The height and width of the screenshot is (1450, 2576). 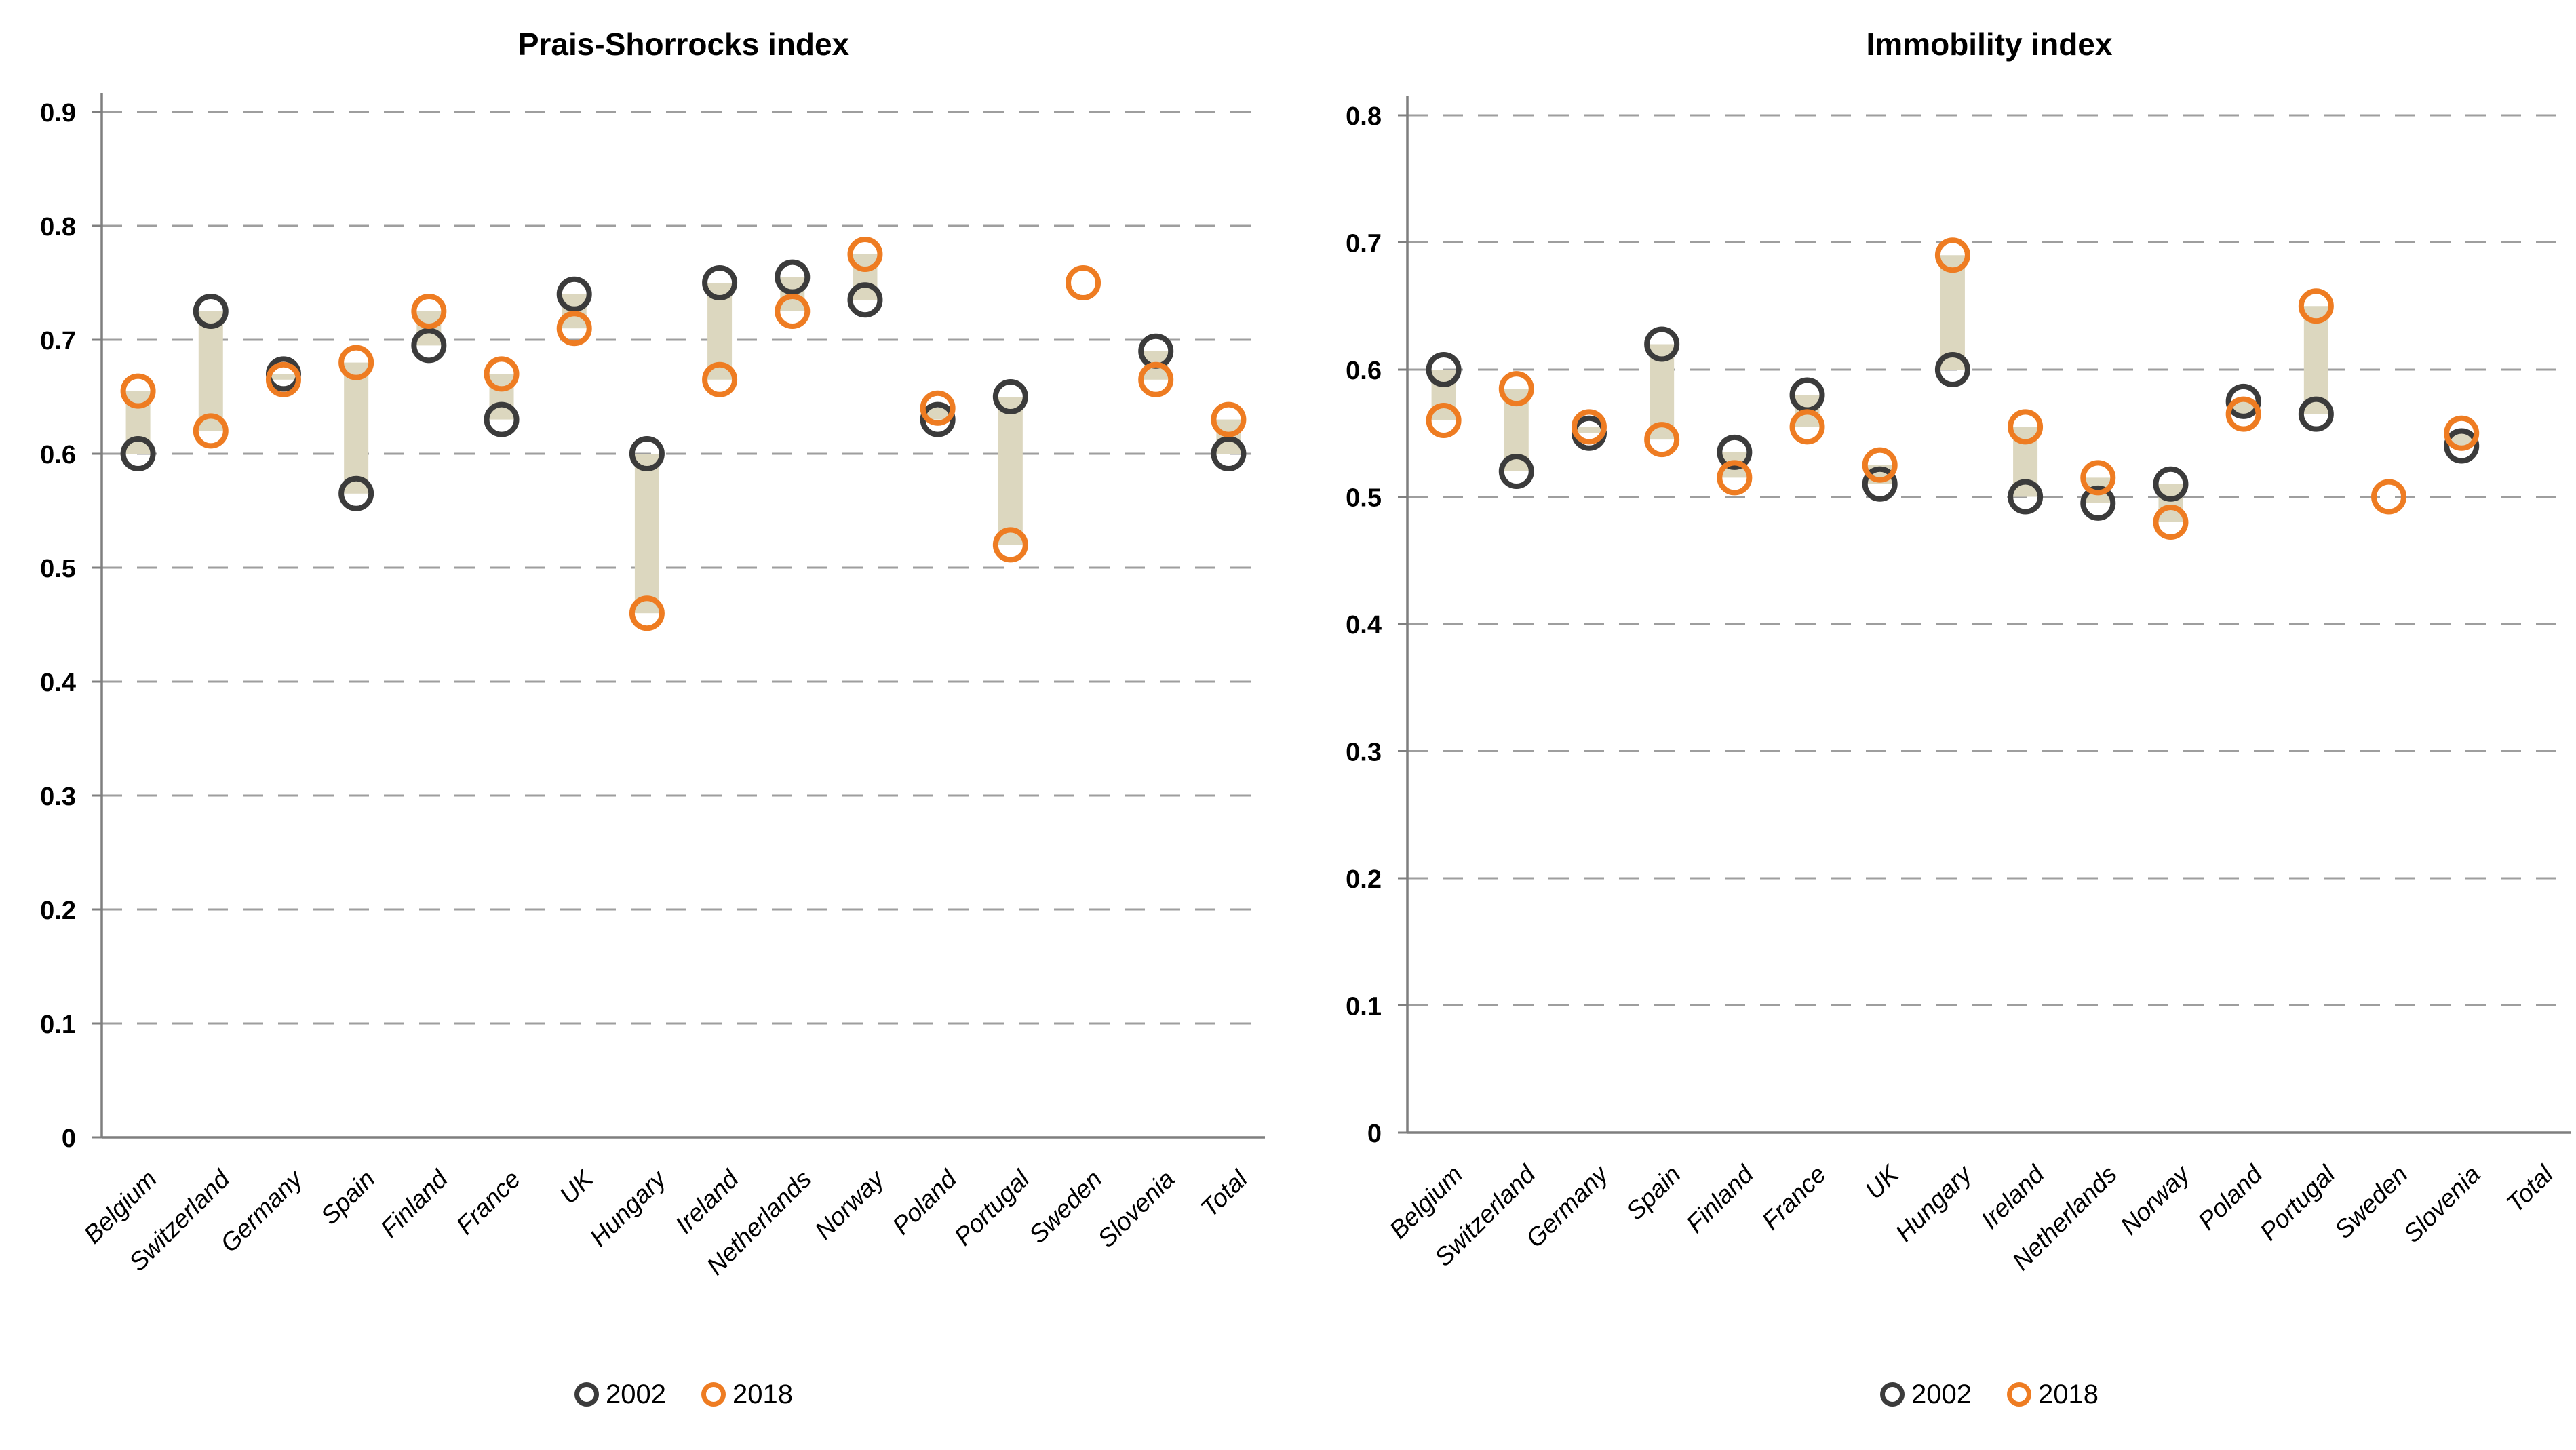 What do you see at coordinates (1662, 344) in the screenshot?
I see `marker-2002-spain` at bounding box center [1662, 344].